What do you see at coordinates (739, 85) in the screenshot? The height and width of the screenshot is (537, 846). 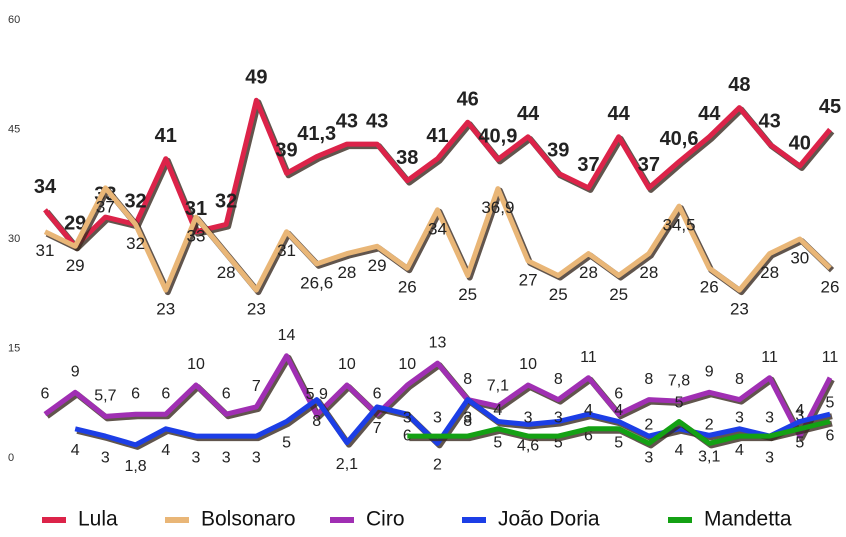 I see `data-label: 48` at bounding box center [739, 85].